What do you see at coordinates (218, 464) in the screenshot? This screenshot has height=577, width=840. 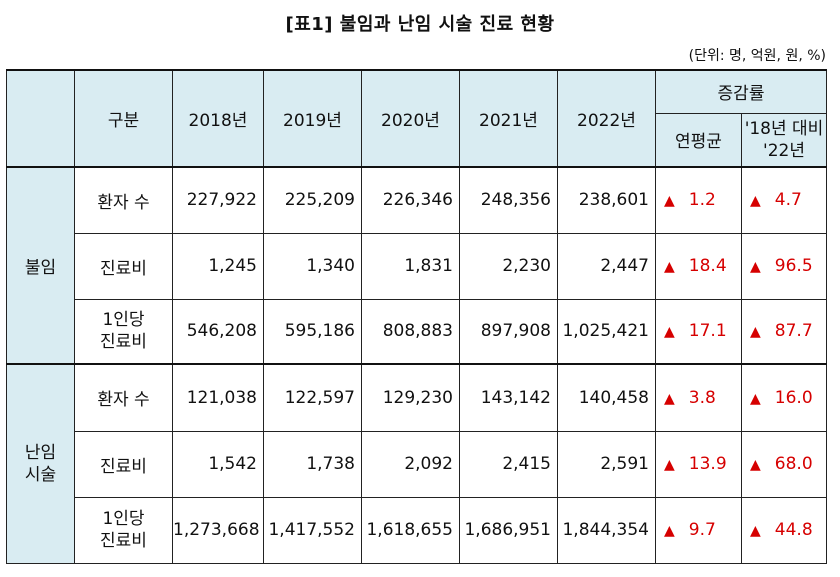 I see `value-cell: 1,542` at bounding box center [218, 464].